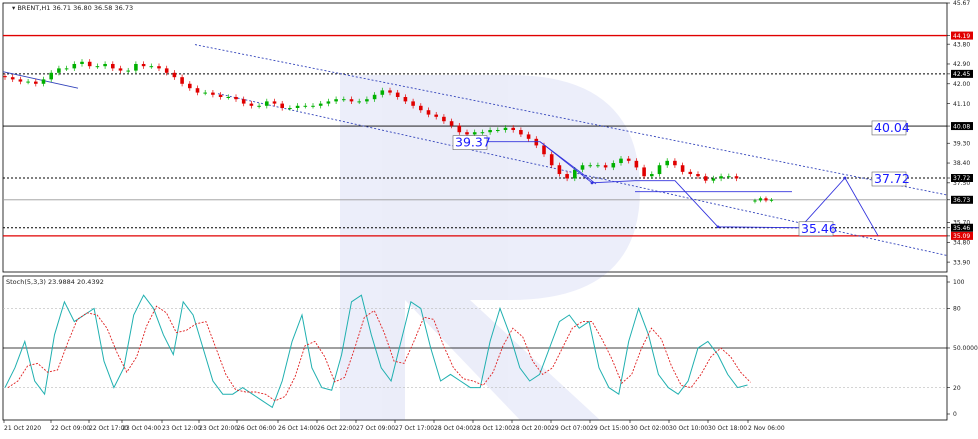 This screenshot has width=978, height=439. Describe the element at coordinates (957, 309) in the screenshot. I see `stoch-tick-label: 80` at that location.